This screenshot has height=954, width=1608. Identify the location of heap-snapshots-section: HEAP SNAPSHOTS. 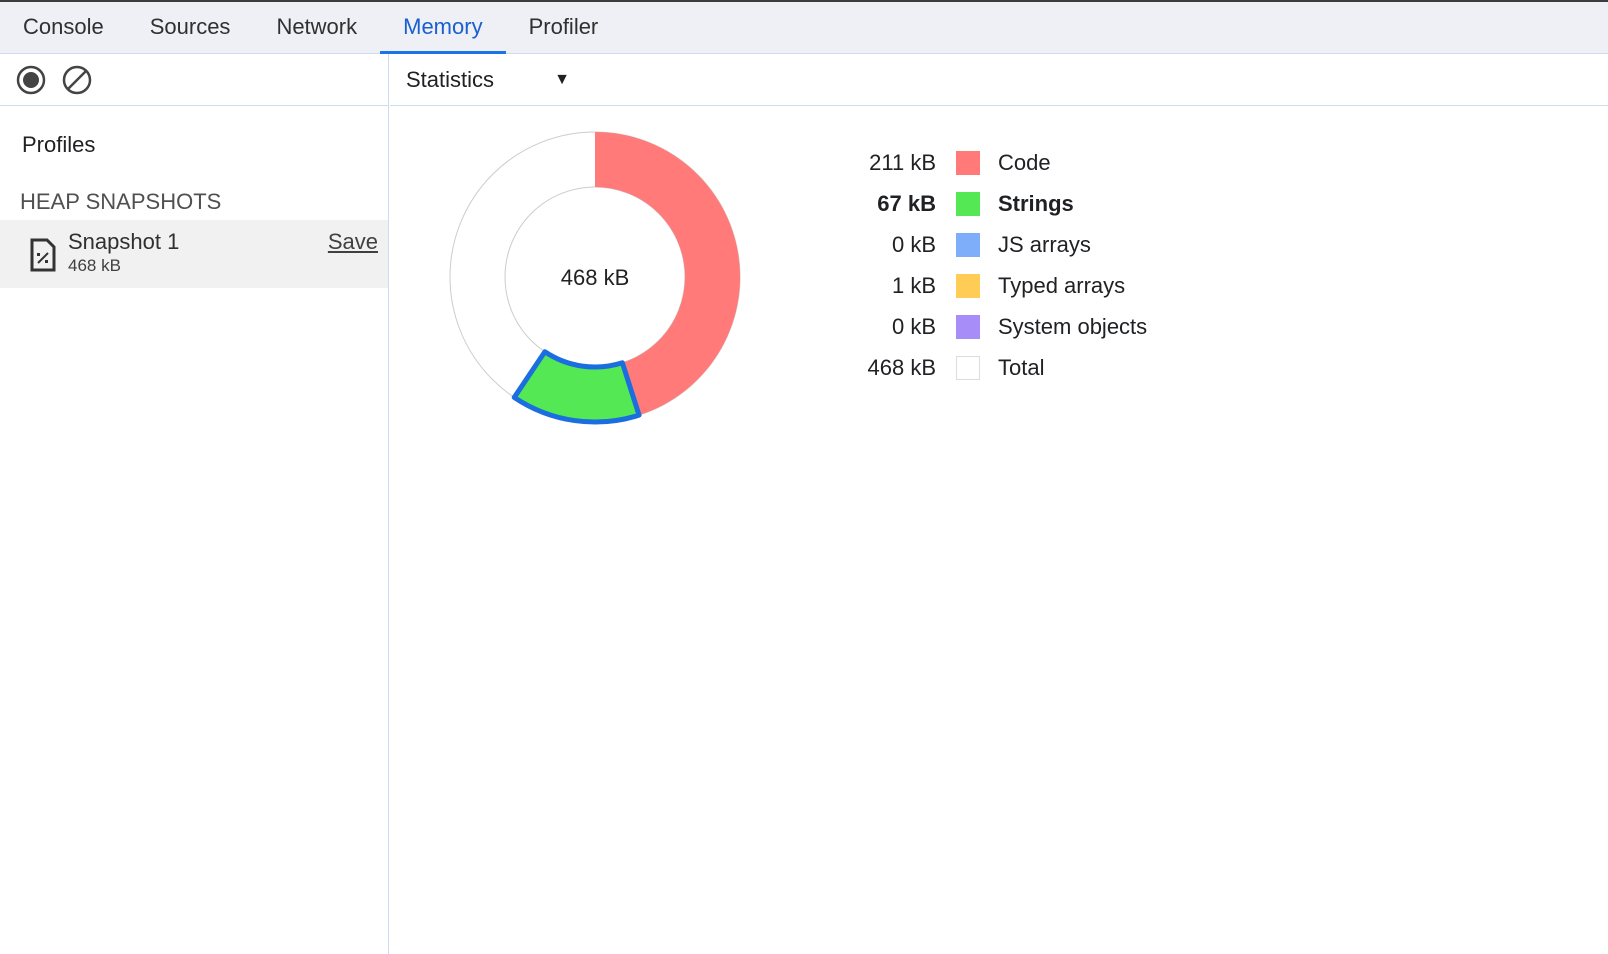
(121, 201).